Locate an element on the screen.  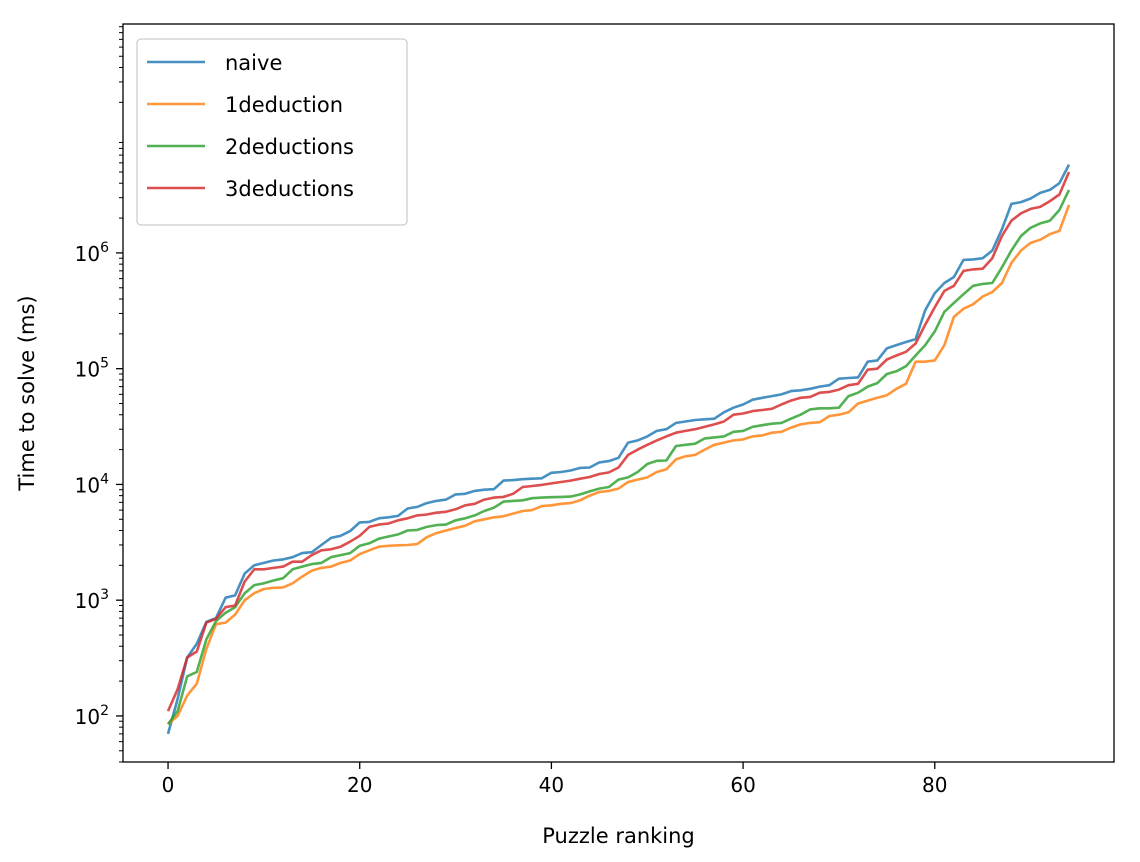
y-tick-label: 10² is located at coordinates (92, 716).